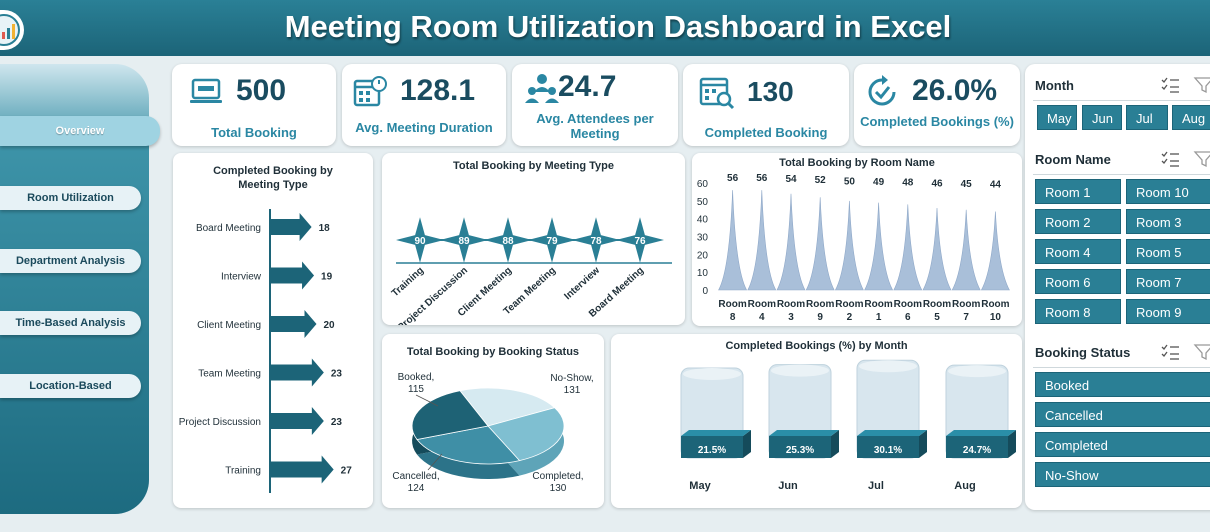 The image size is (1210, 532). Describe the element at coordinates (1078, 281) in the screenshot. I see `slicer-room-6: Room 6` at that location.